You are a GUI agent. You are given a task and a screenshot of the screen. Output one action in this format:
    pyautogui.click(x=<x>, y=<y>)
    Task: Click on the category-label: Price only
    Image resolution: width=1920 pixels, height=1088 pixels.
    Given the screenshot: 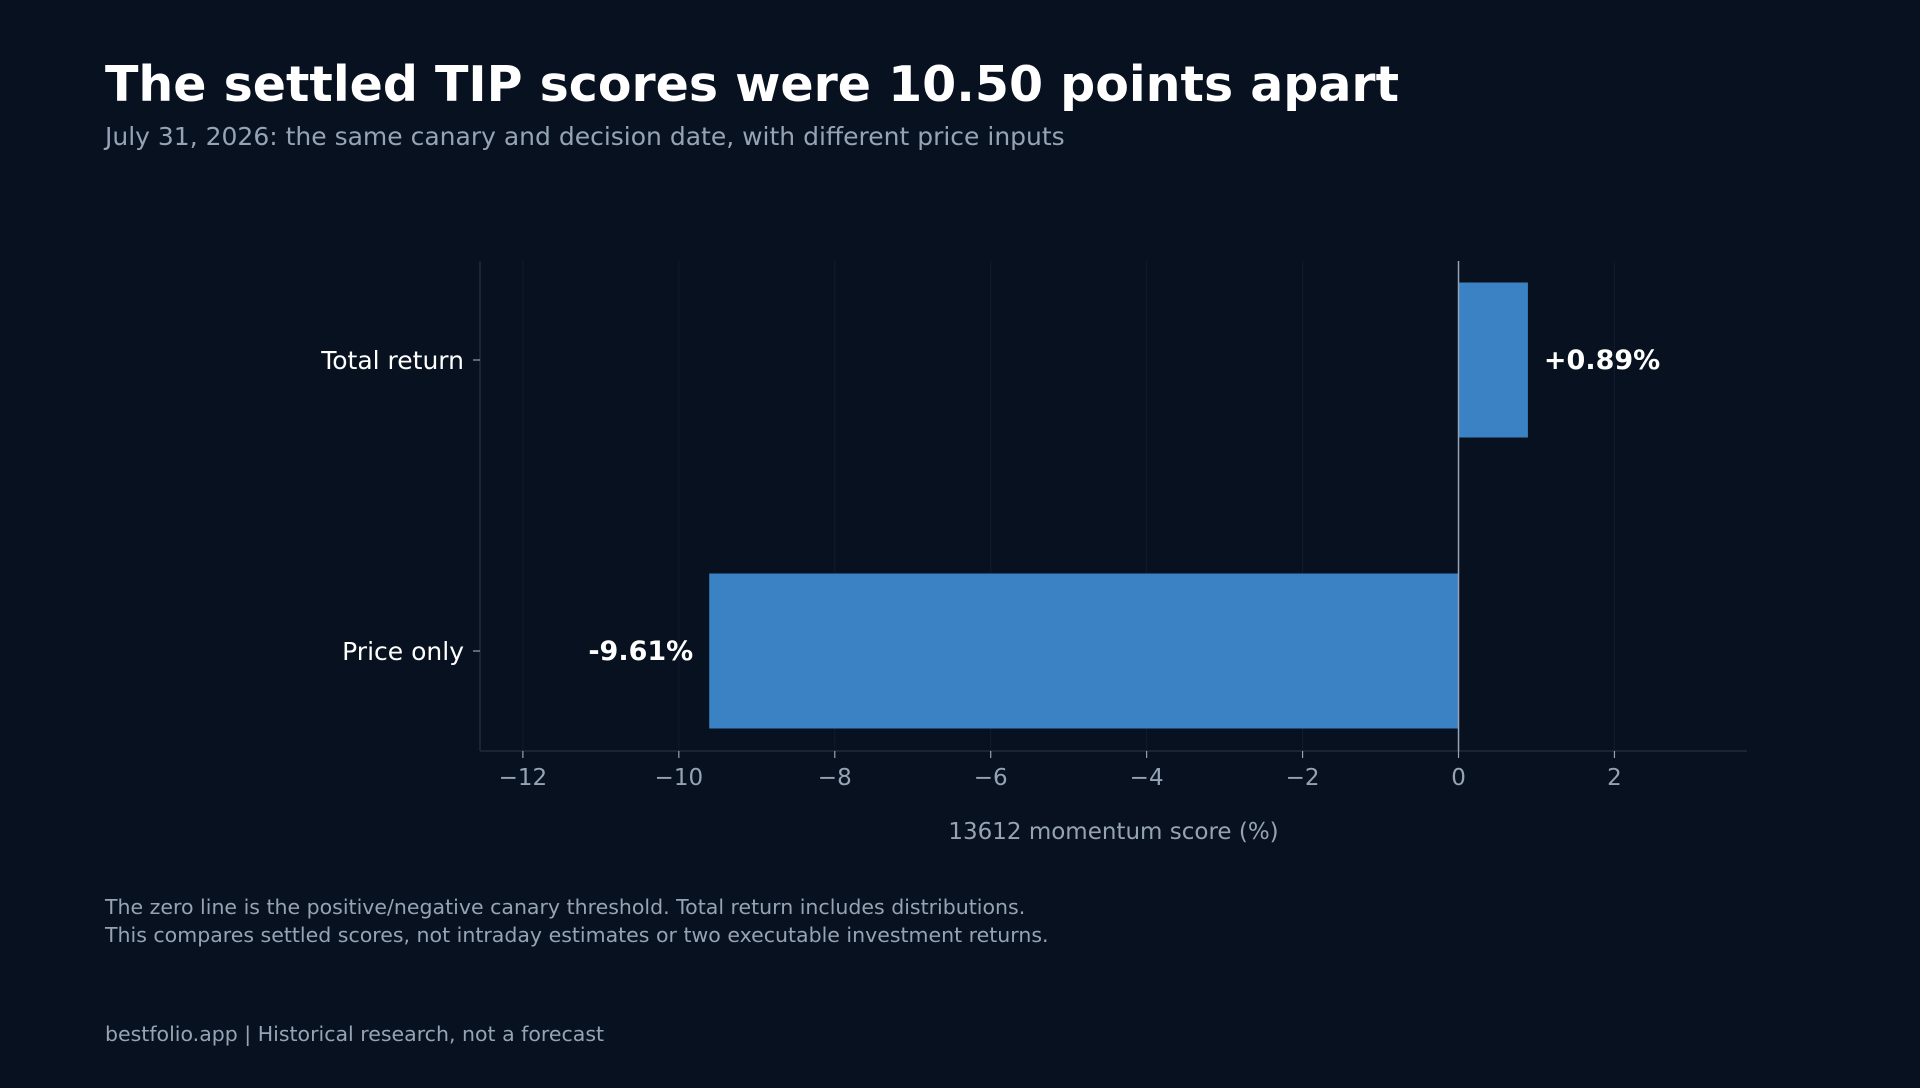 What is the action you would take?
    pyautogui.click(x=403, y=651)
    